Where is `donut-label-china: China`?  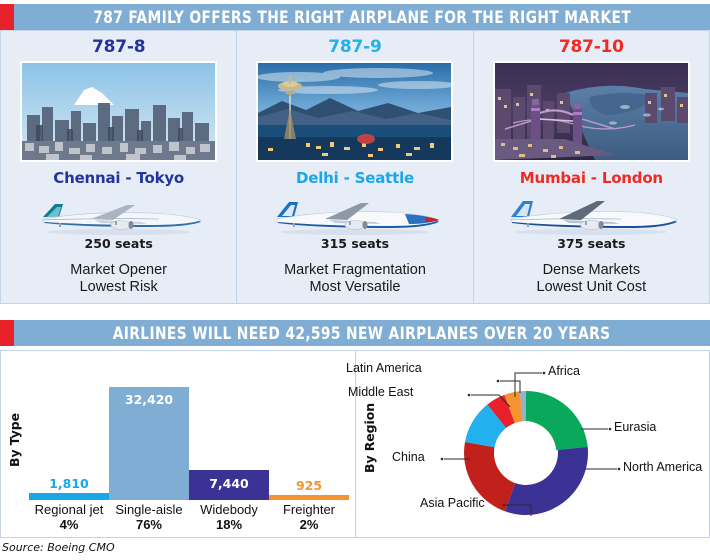 donut-label-china: China is located at coordinates (408, 457).